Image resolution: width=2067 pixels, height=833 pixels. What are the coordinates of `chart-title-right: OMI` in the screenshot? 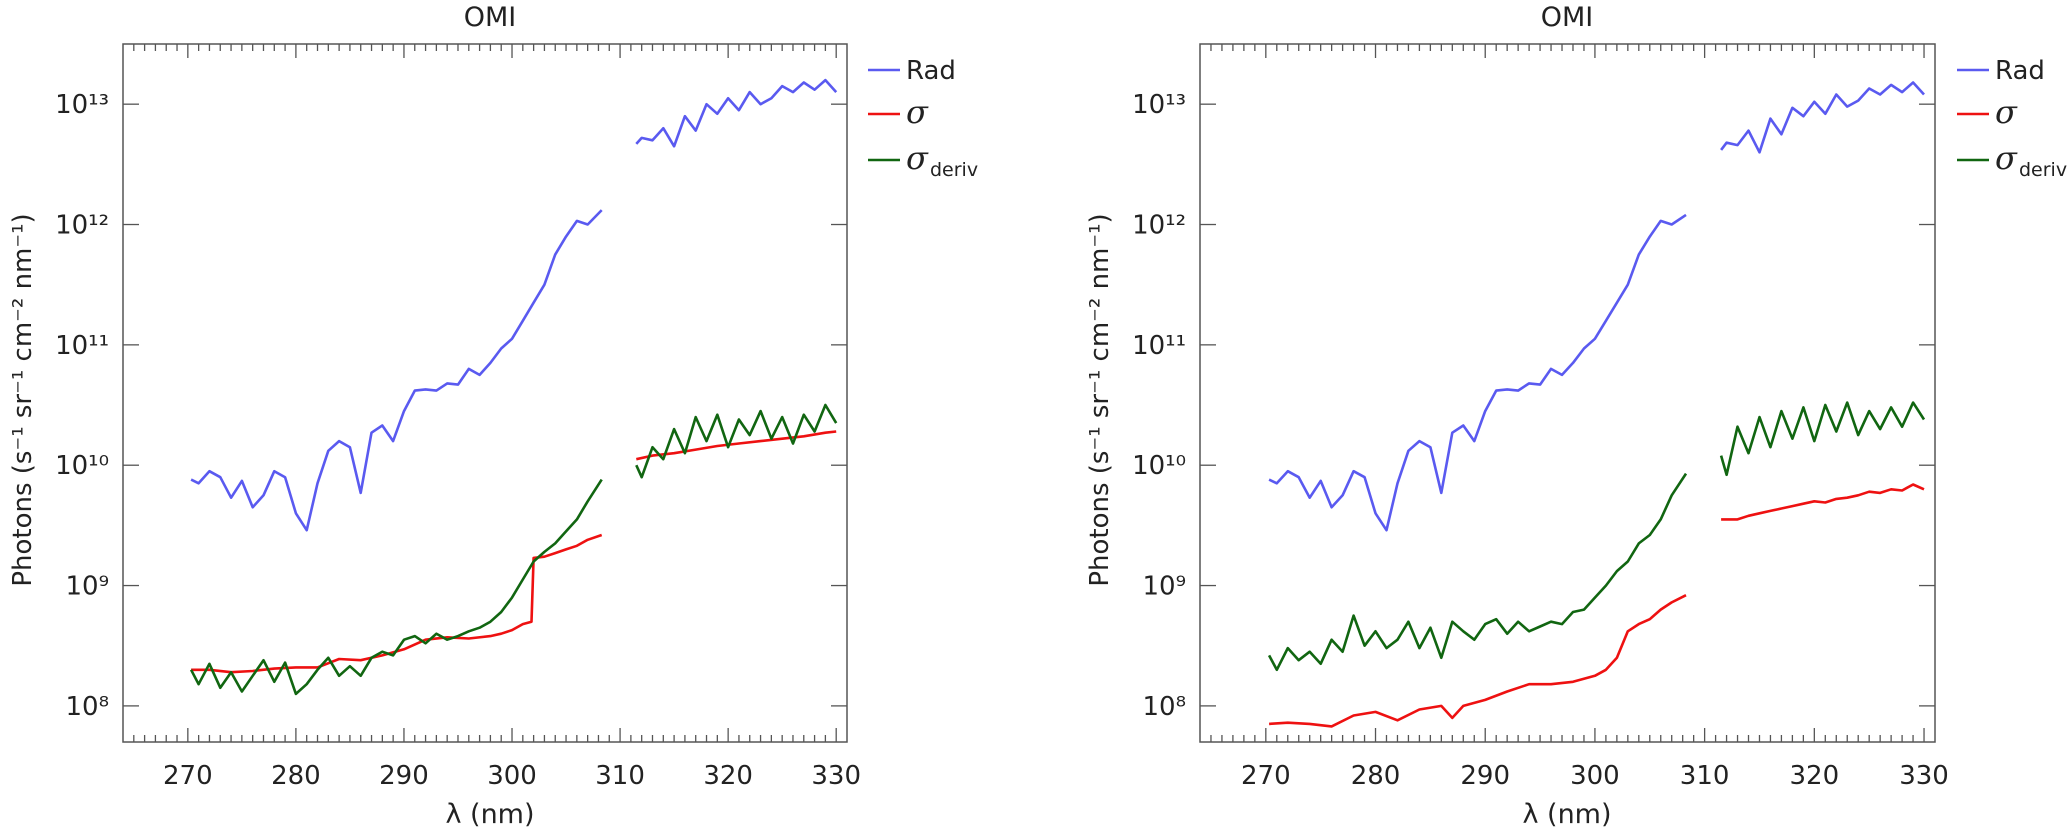 It's located at (1567, 17).